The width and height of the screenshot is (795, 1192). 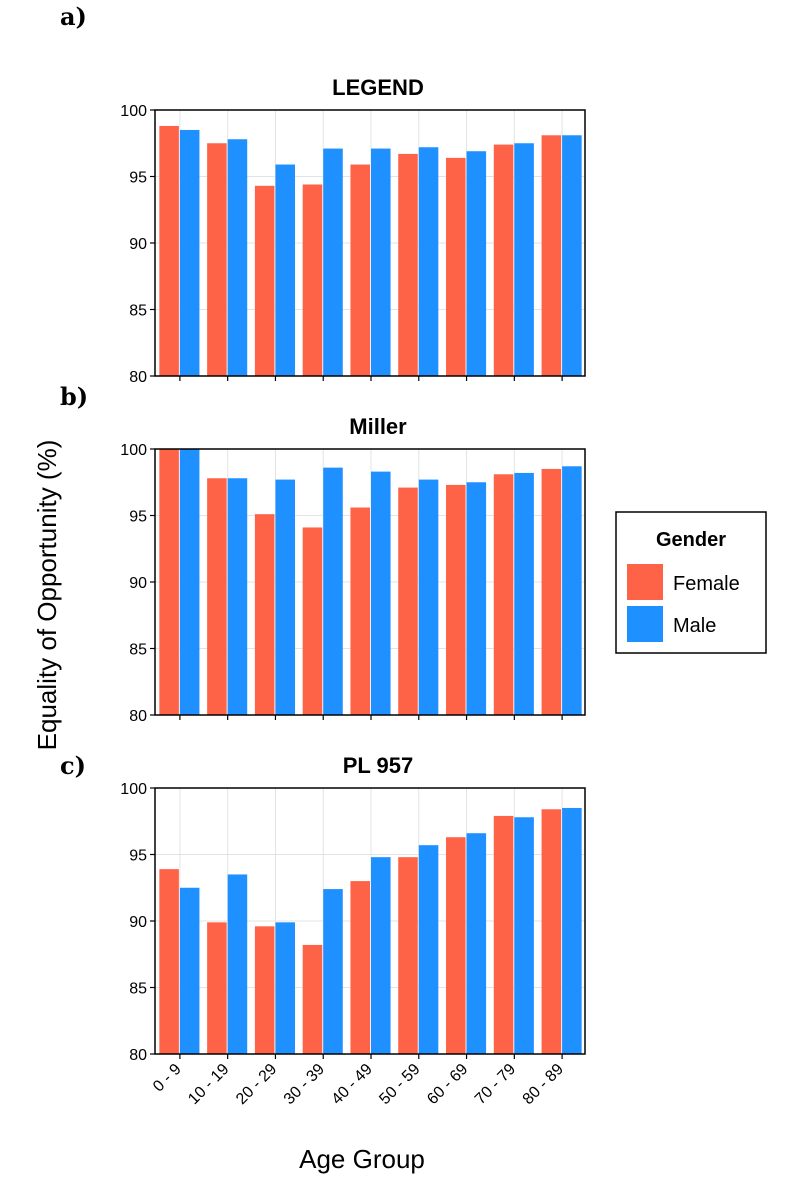 What do you see at coordinates (304, 1084) in the screenshot?
I see `x-tick-label: 30 - 39` at bounding box center [304, 1084].